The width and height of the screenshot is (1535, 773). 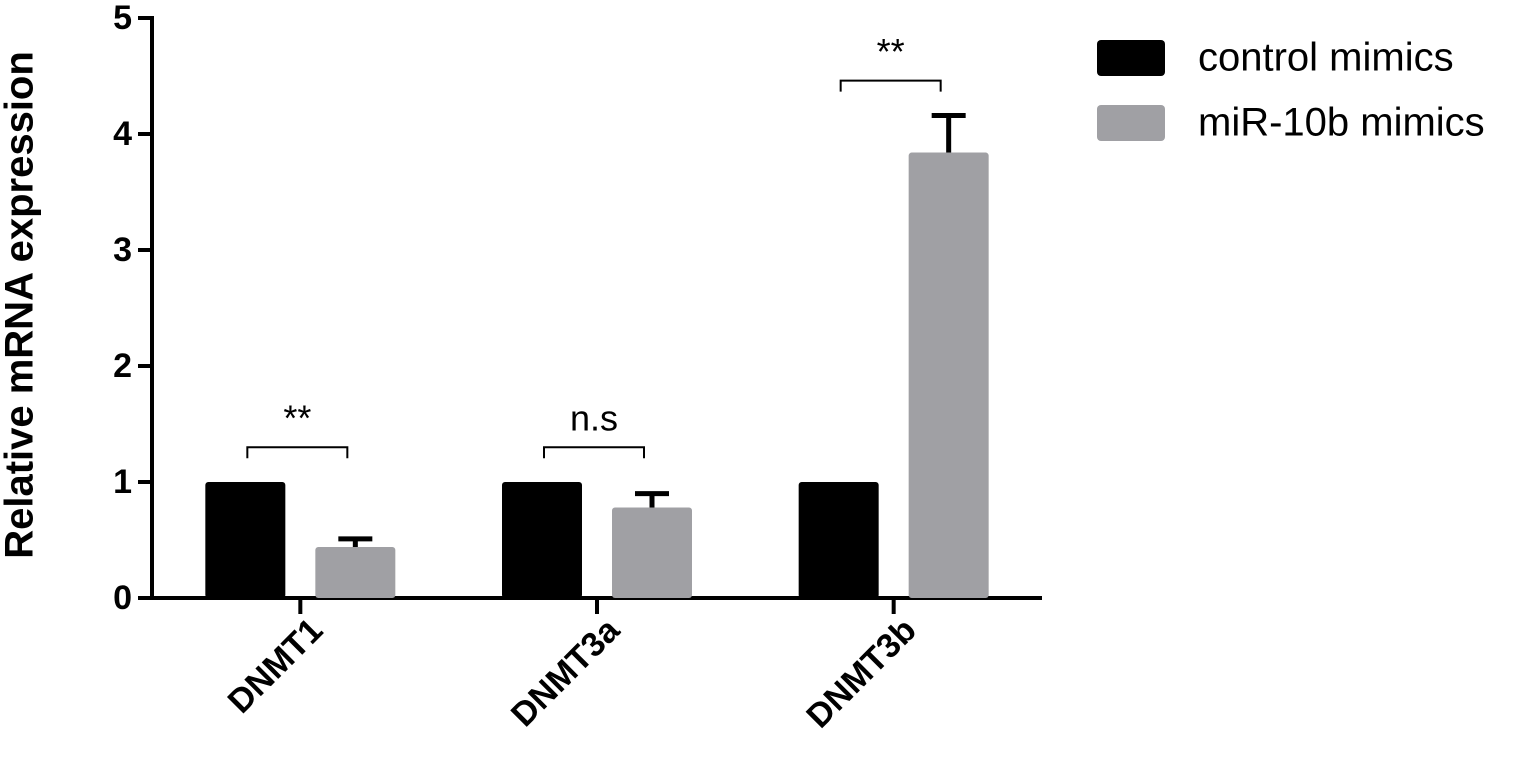 I want to click on significance-label: n.s, so click(x=594, y=418).